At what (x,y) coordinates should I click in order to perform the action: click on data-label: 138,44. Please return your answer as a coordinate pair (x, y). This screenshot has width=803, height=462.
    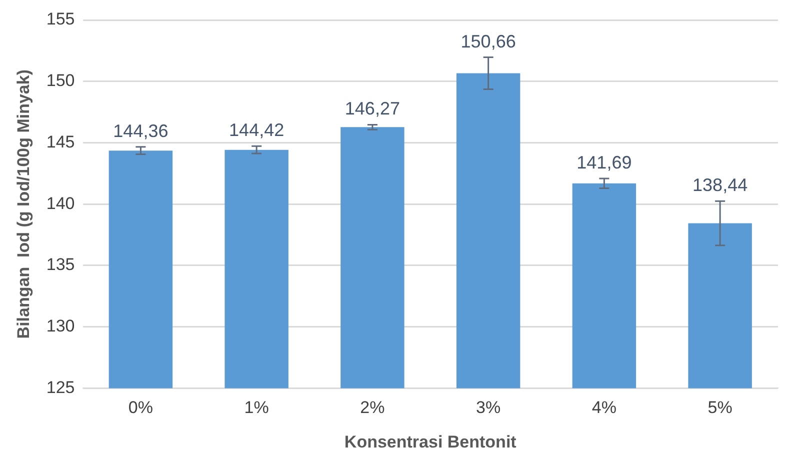
    Looking at the image, I should click on (720, 185).